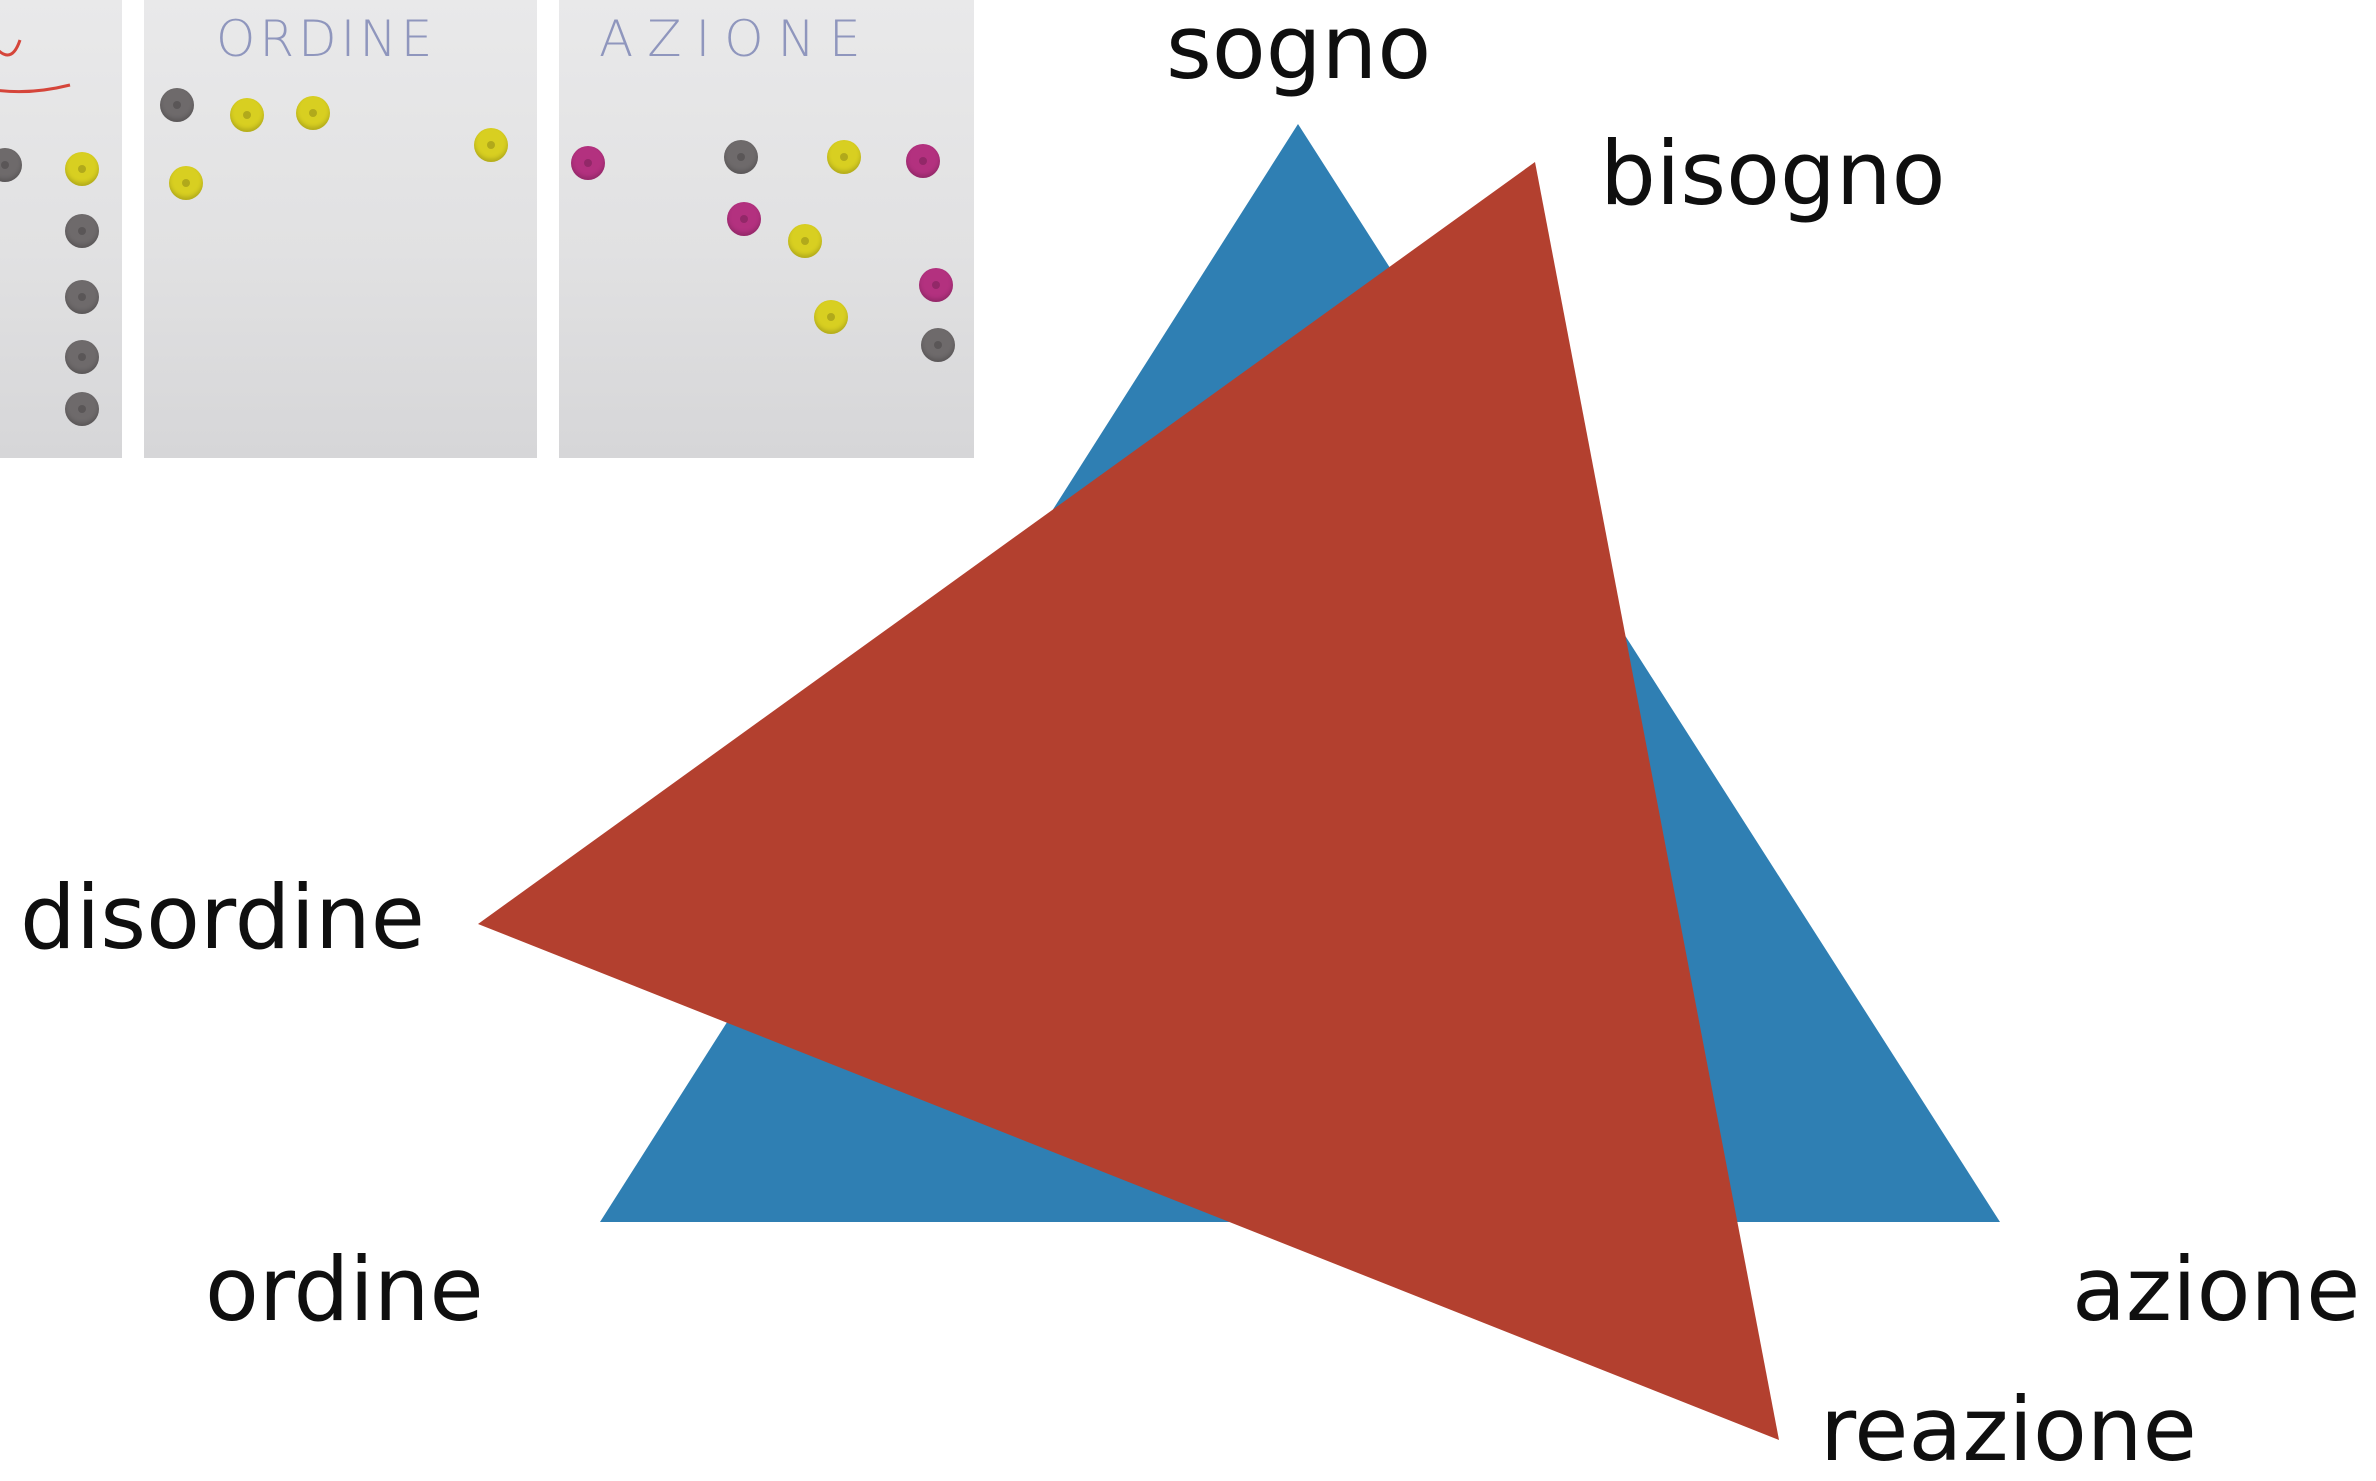 The height and width of the screenshot is (1481, 2376). I want to click on label-reazione: reazione, so click(2008, 1429).